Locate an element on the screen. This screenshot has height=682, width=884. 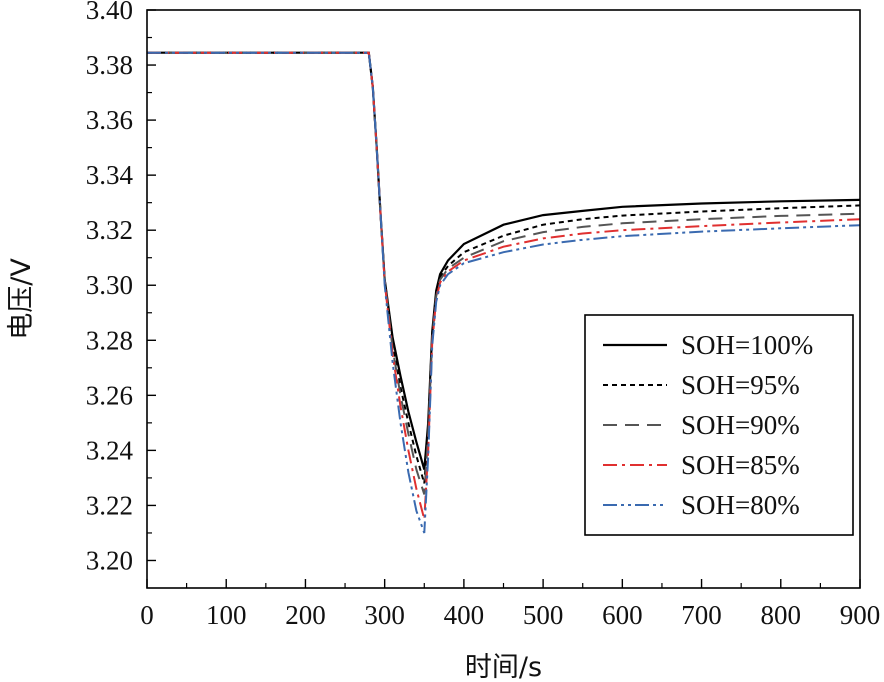
legend-label: SOH=100% is located at coordinates (747, 345).